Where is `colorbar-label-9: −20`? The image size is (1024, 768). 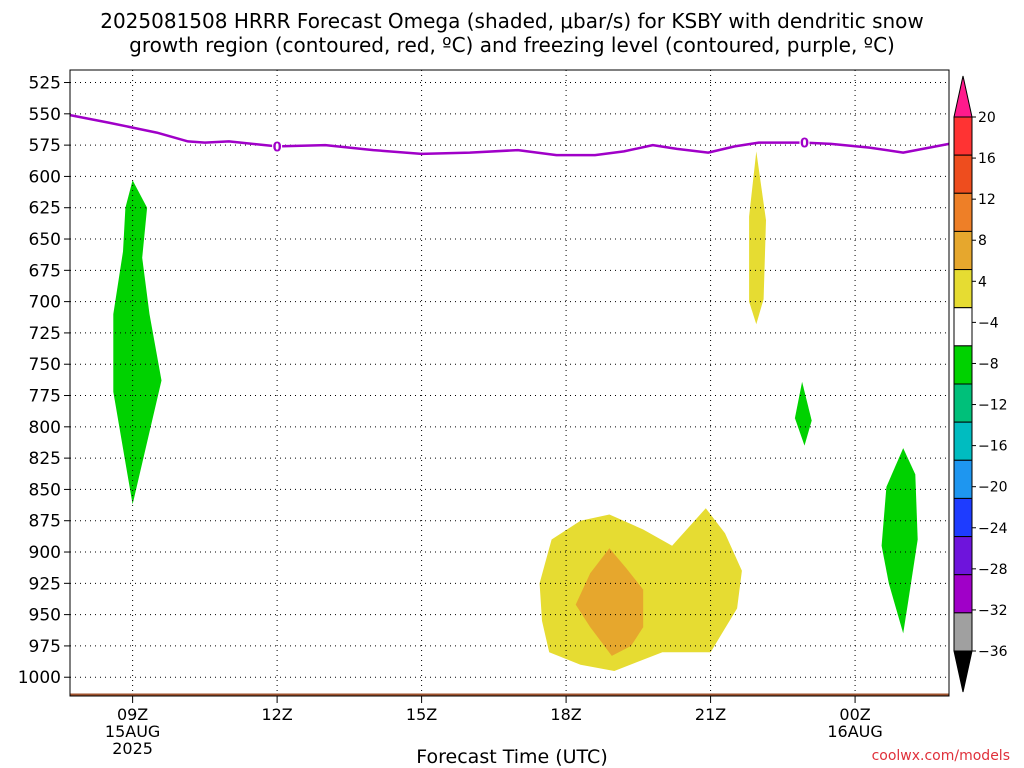 colorbar-label-9: −20 is located at coordinates (993, 488).